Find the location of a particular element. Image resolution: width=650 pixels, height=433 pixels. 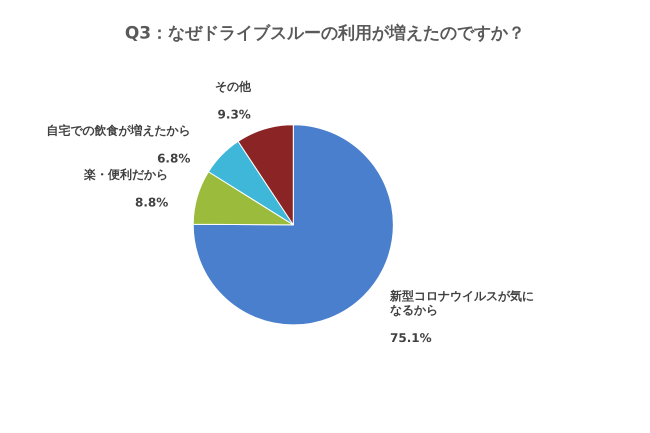

slice-label: 新型コロナウイルスが気になるから is located at coordinates (461, 303).